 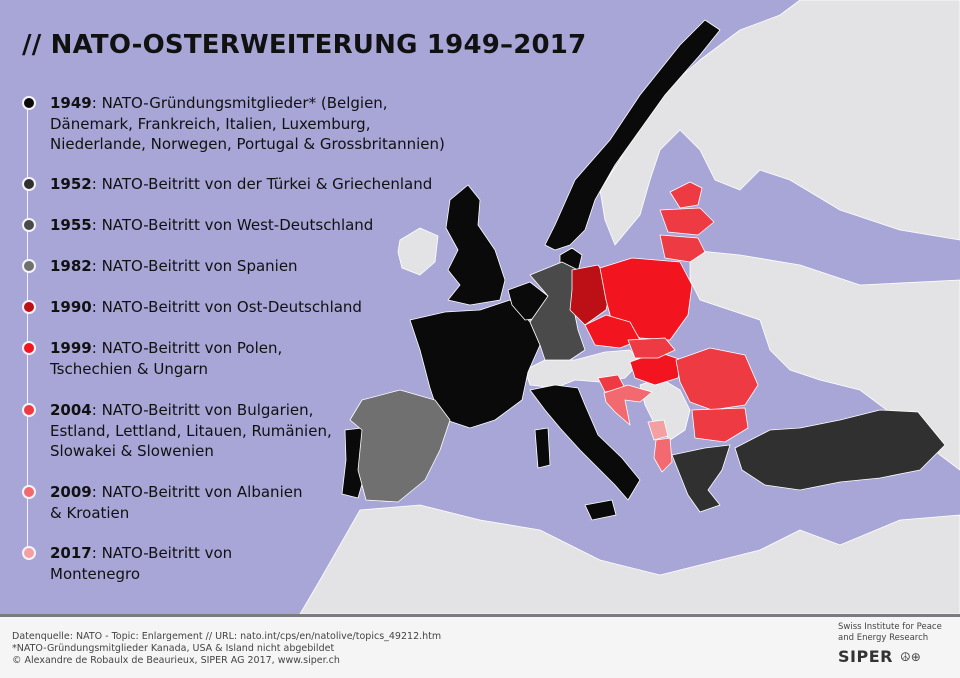 I want to click on country-uk, so click(x=475, y=245).